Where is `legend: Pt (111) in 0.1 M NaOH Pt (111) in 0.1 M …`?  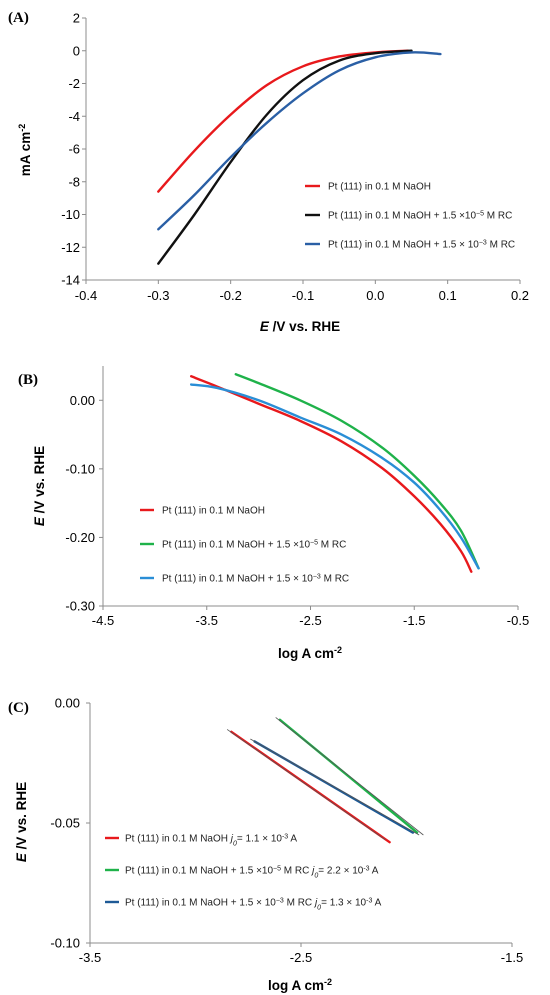
legend: Pt (111) in 0.1 M NaOH Pt (111) in 0.1 M … is located at coordinates (410, 216).